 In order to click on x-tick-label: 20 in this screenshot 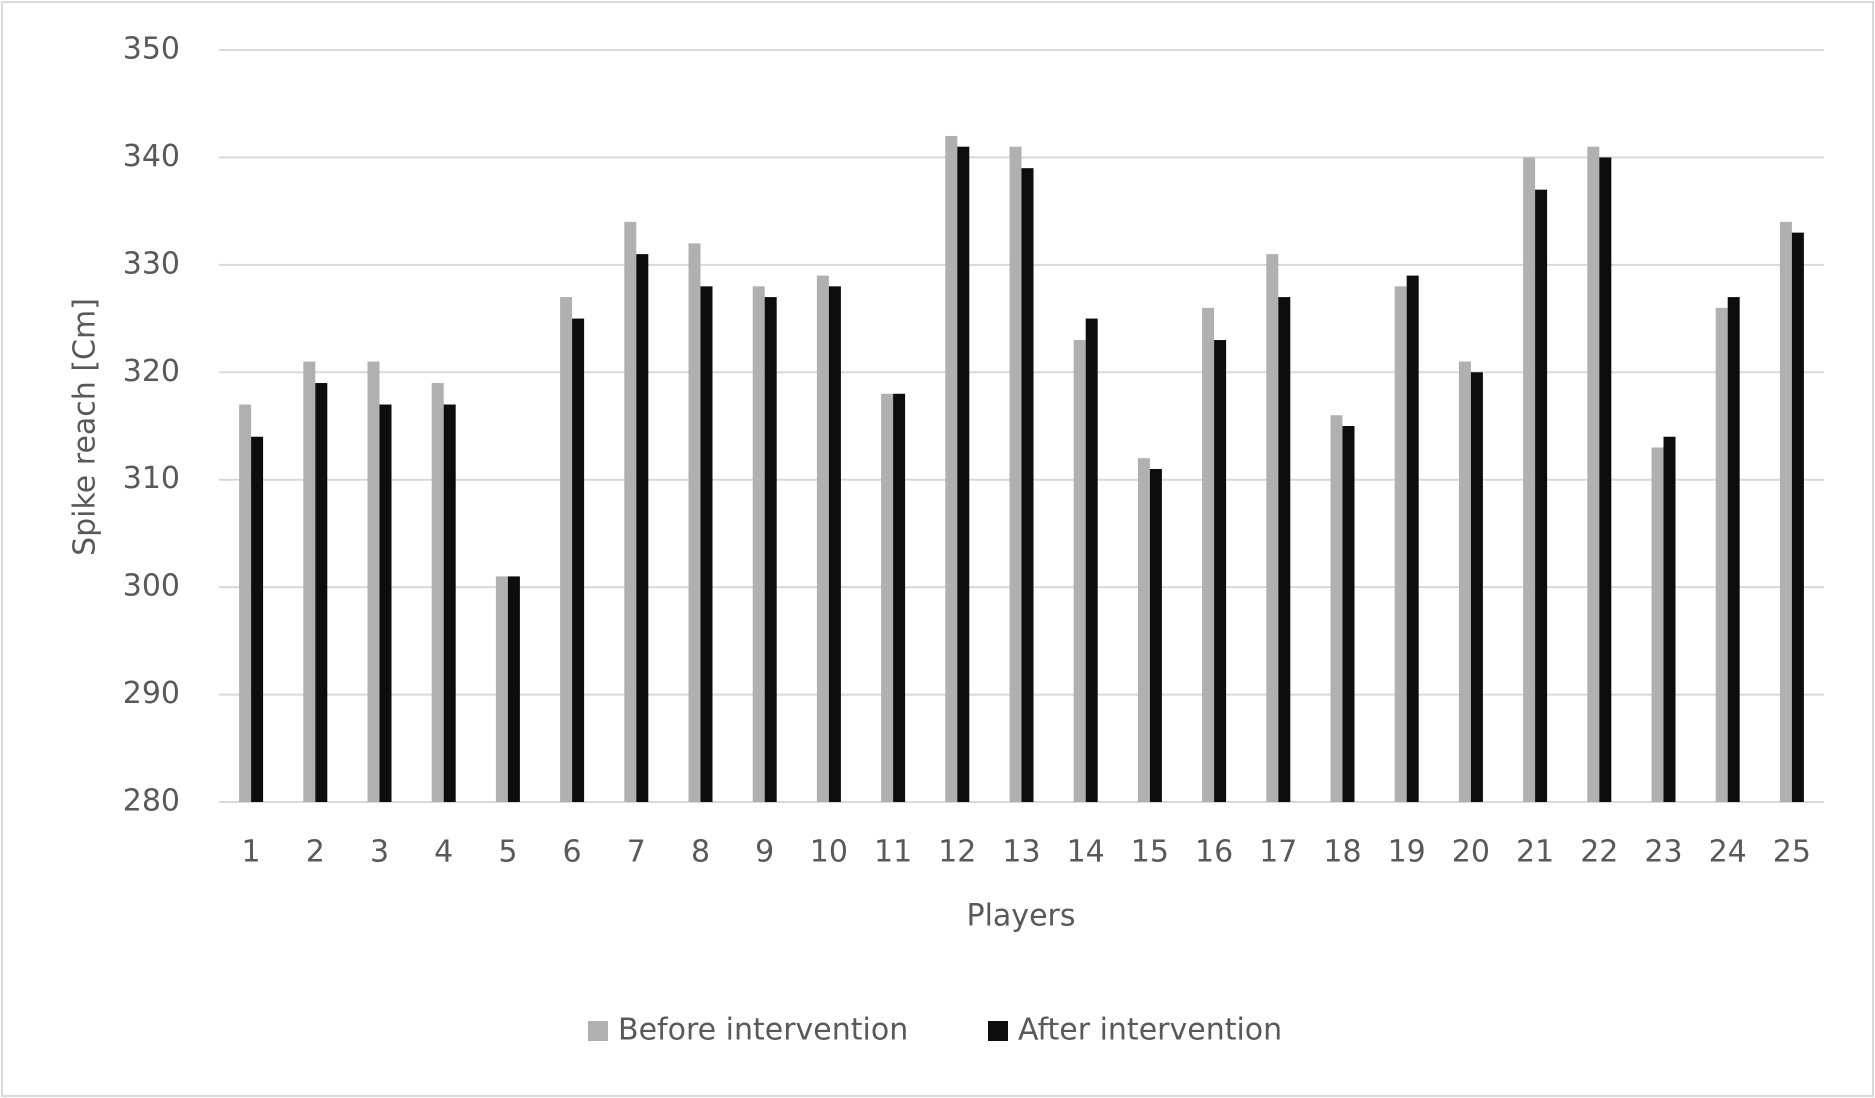, I will do `click(1471, 852)`.